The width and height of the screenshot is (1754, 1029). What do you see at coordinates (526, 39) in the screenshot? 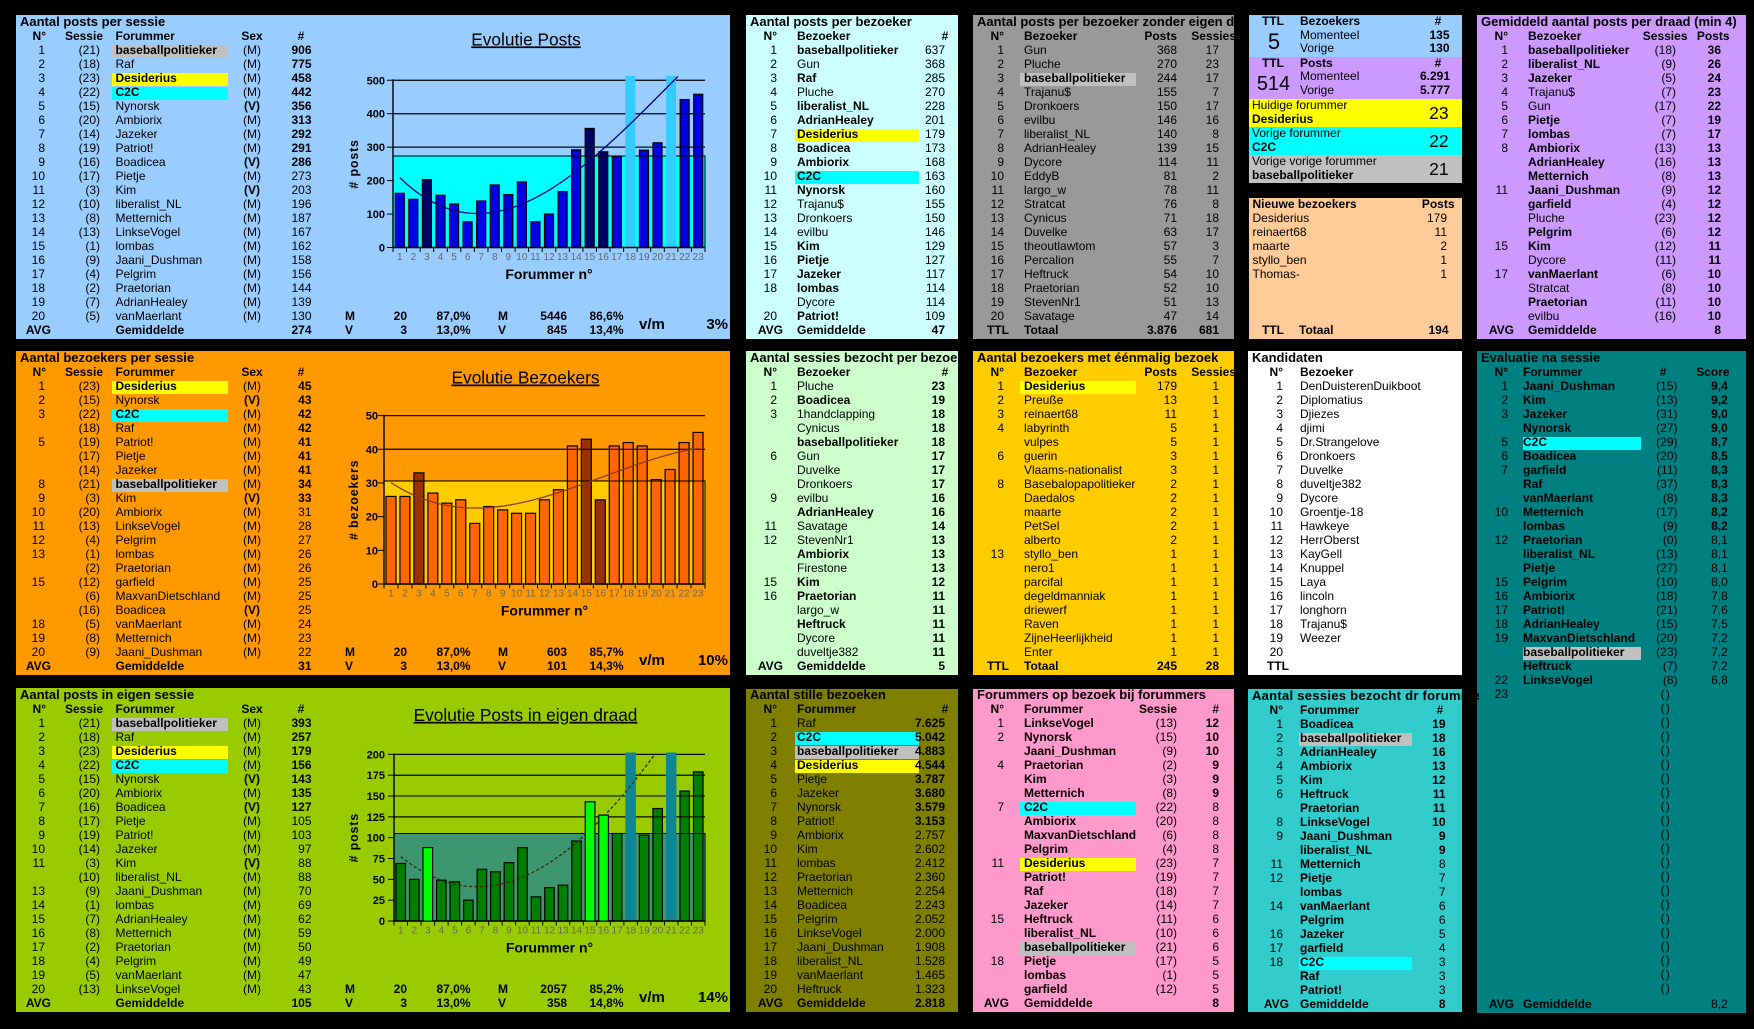
I see `svg-text: Evolutie Posts` at bounding box center [526, 39].